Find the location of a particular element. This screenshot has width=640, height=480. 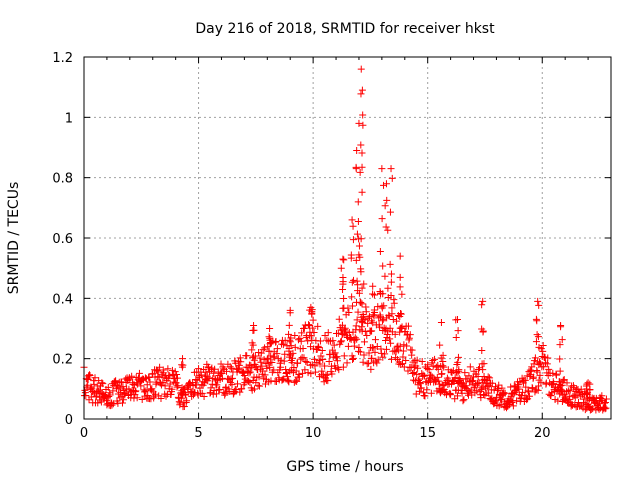

y-tick-label: 0.8 is located at coordinates (62, 179).